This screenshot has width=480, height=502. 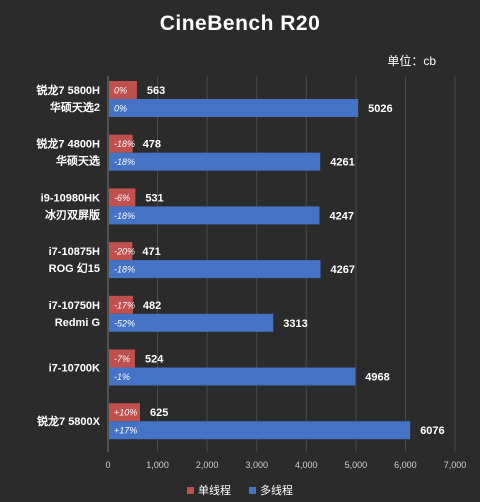 I want to click on bar-pct-label-single: -6%, so click(x=122, y=198).